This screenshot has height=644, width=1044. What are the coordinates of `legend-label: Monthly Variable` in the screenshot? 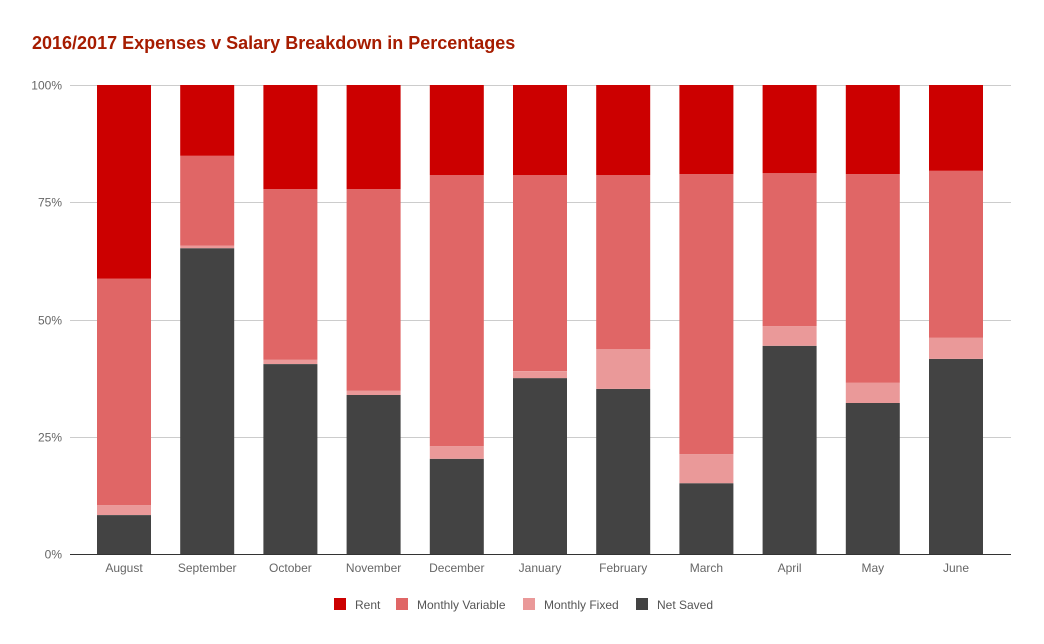 It's located at (461, 605).